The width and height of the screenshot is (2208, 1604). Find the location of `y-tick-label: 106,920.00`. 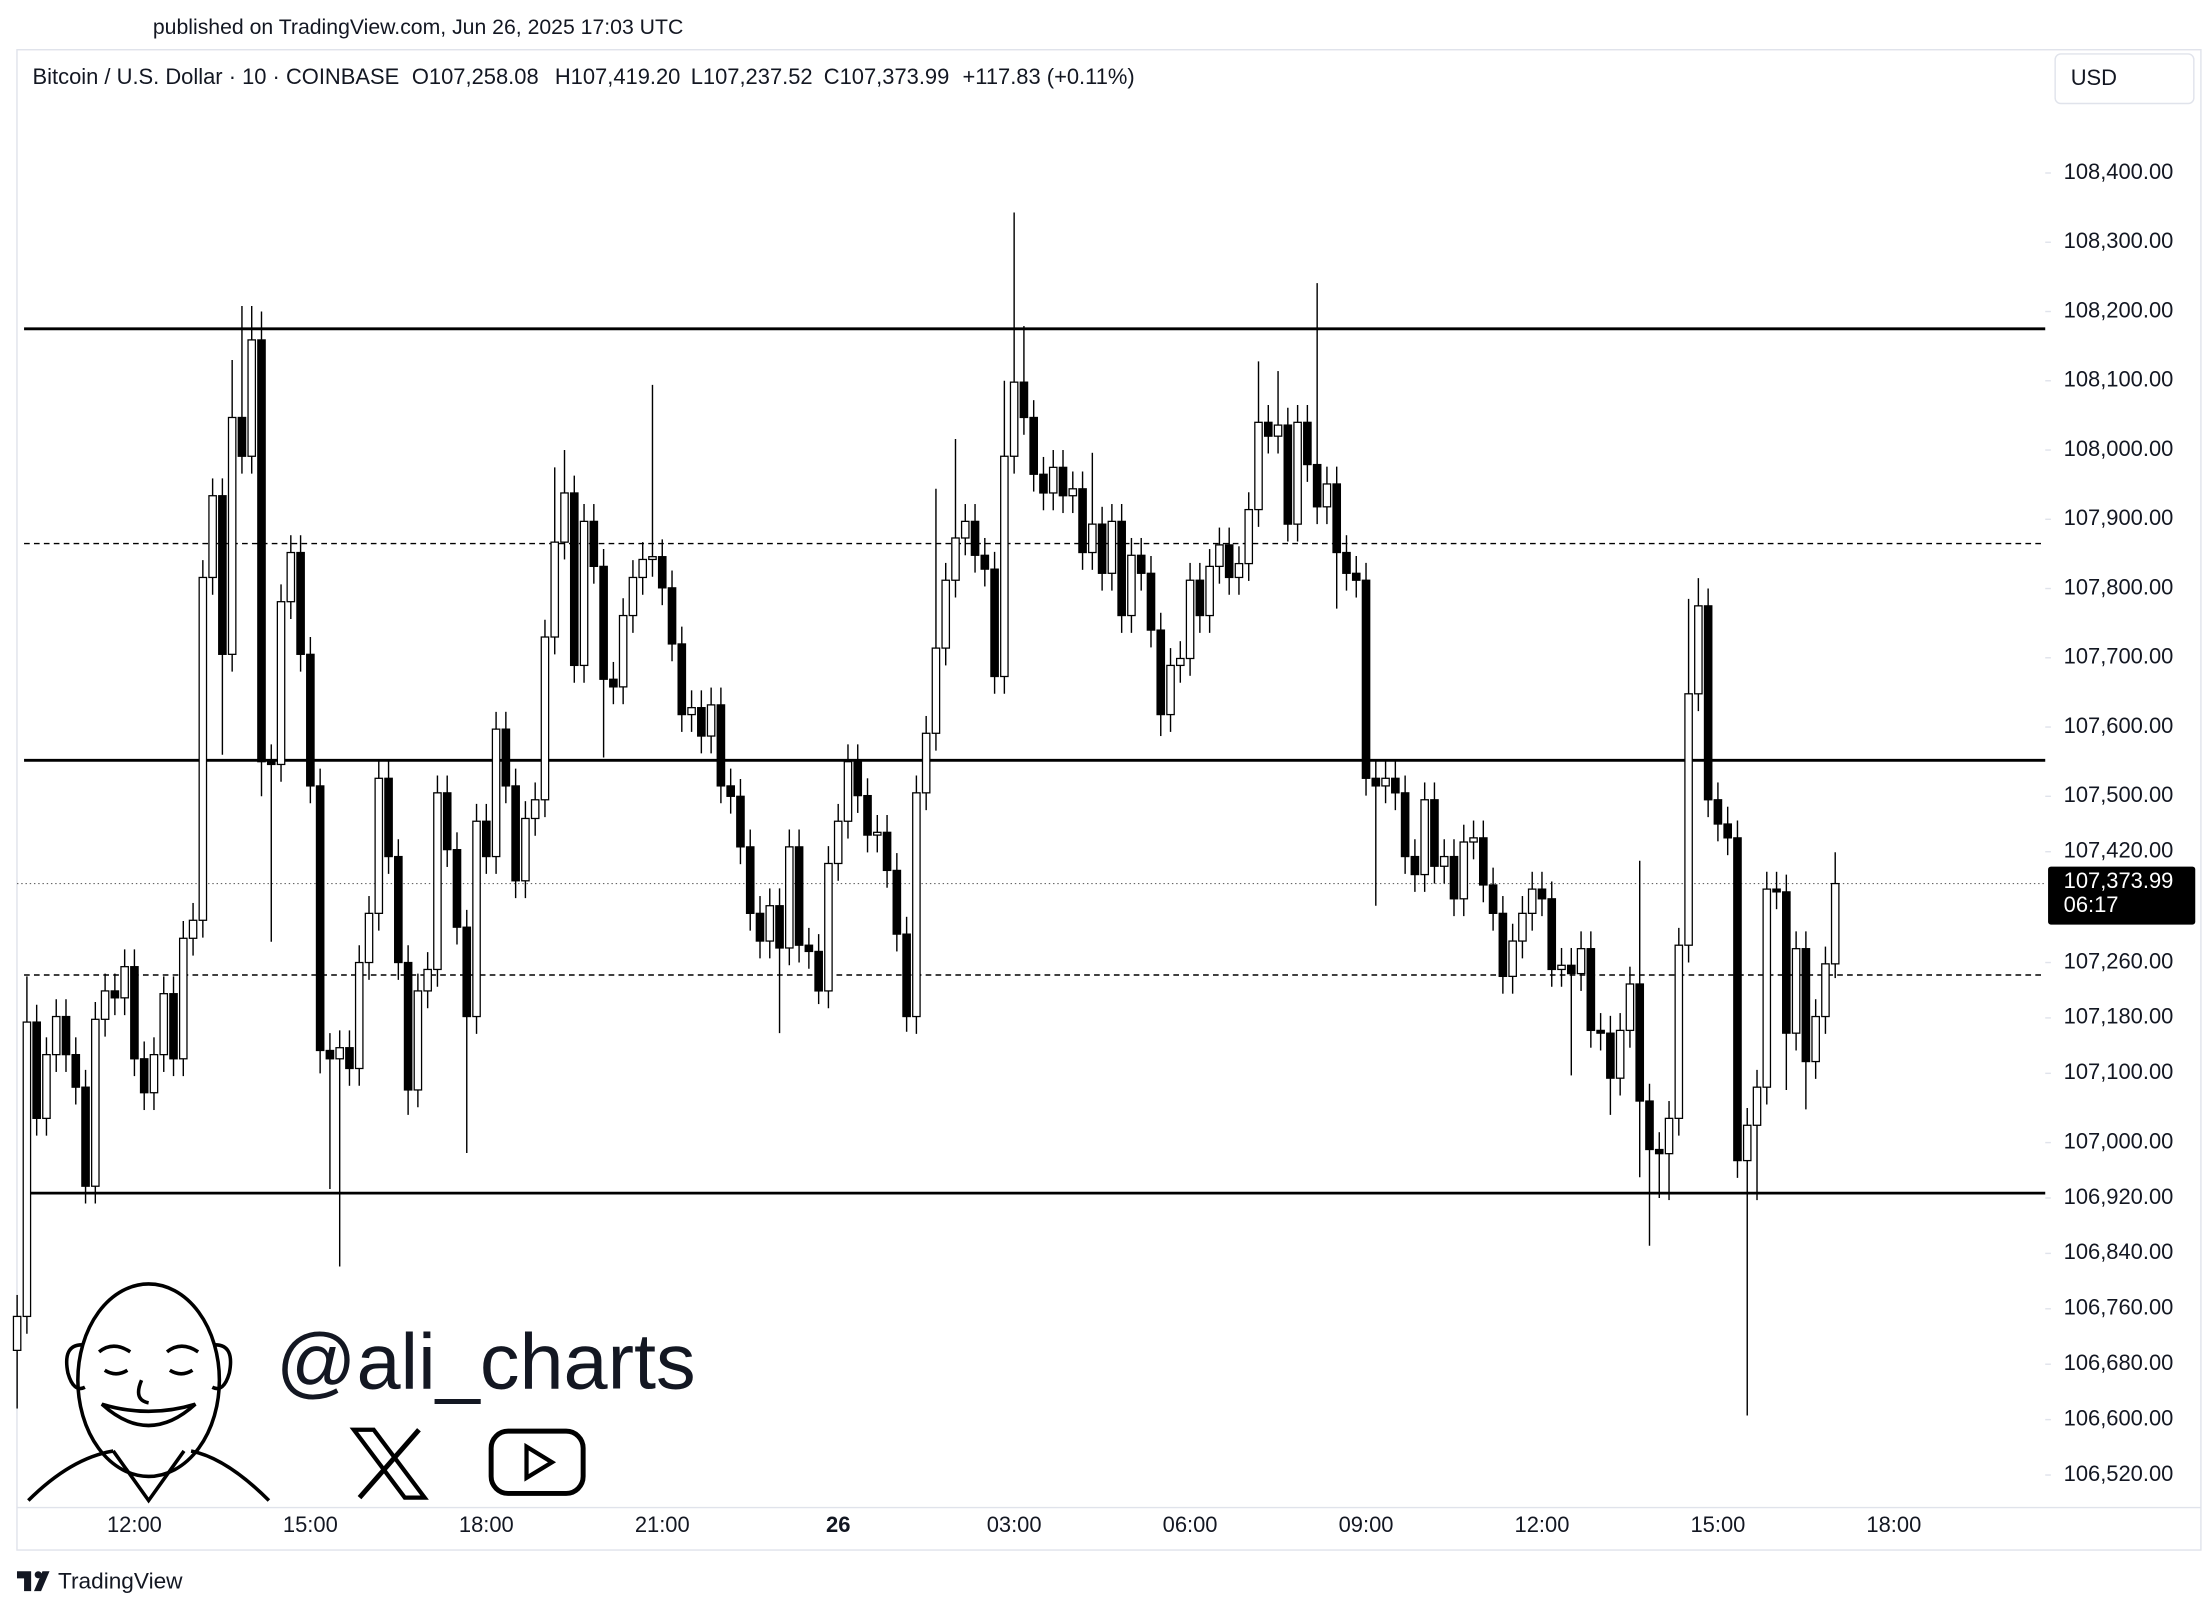

y-tick-label: 106,920.00 is located at coordinates (2119, 1196).